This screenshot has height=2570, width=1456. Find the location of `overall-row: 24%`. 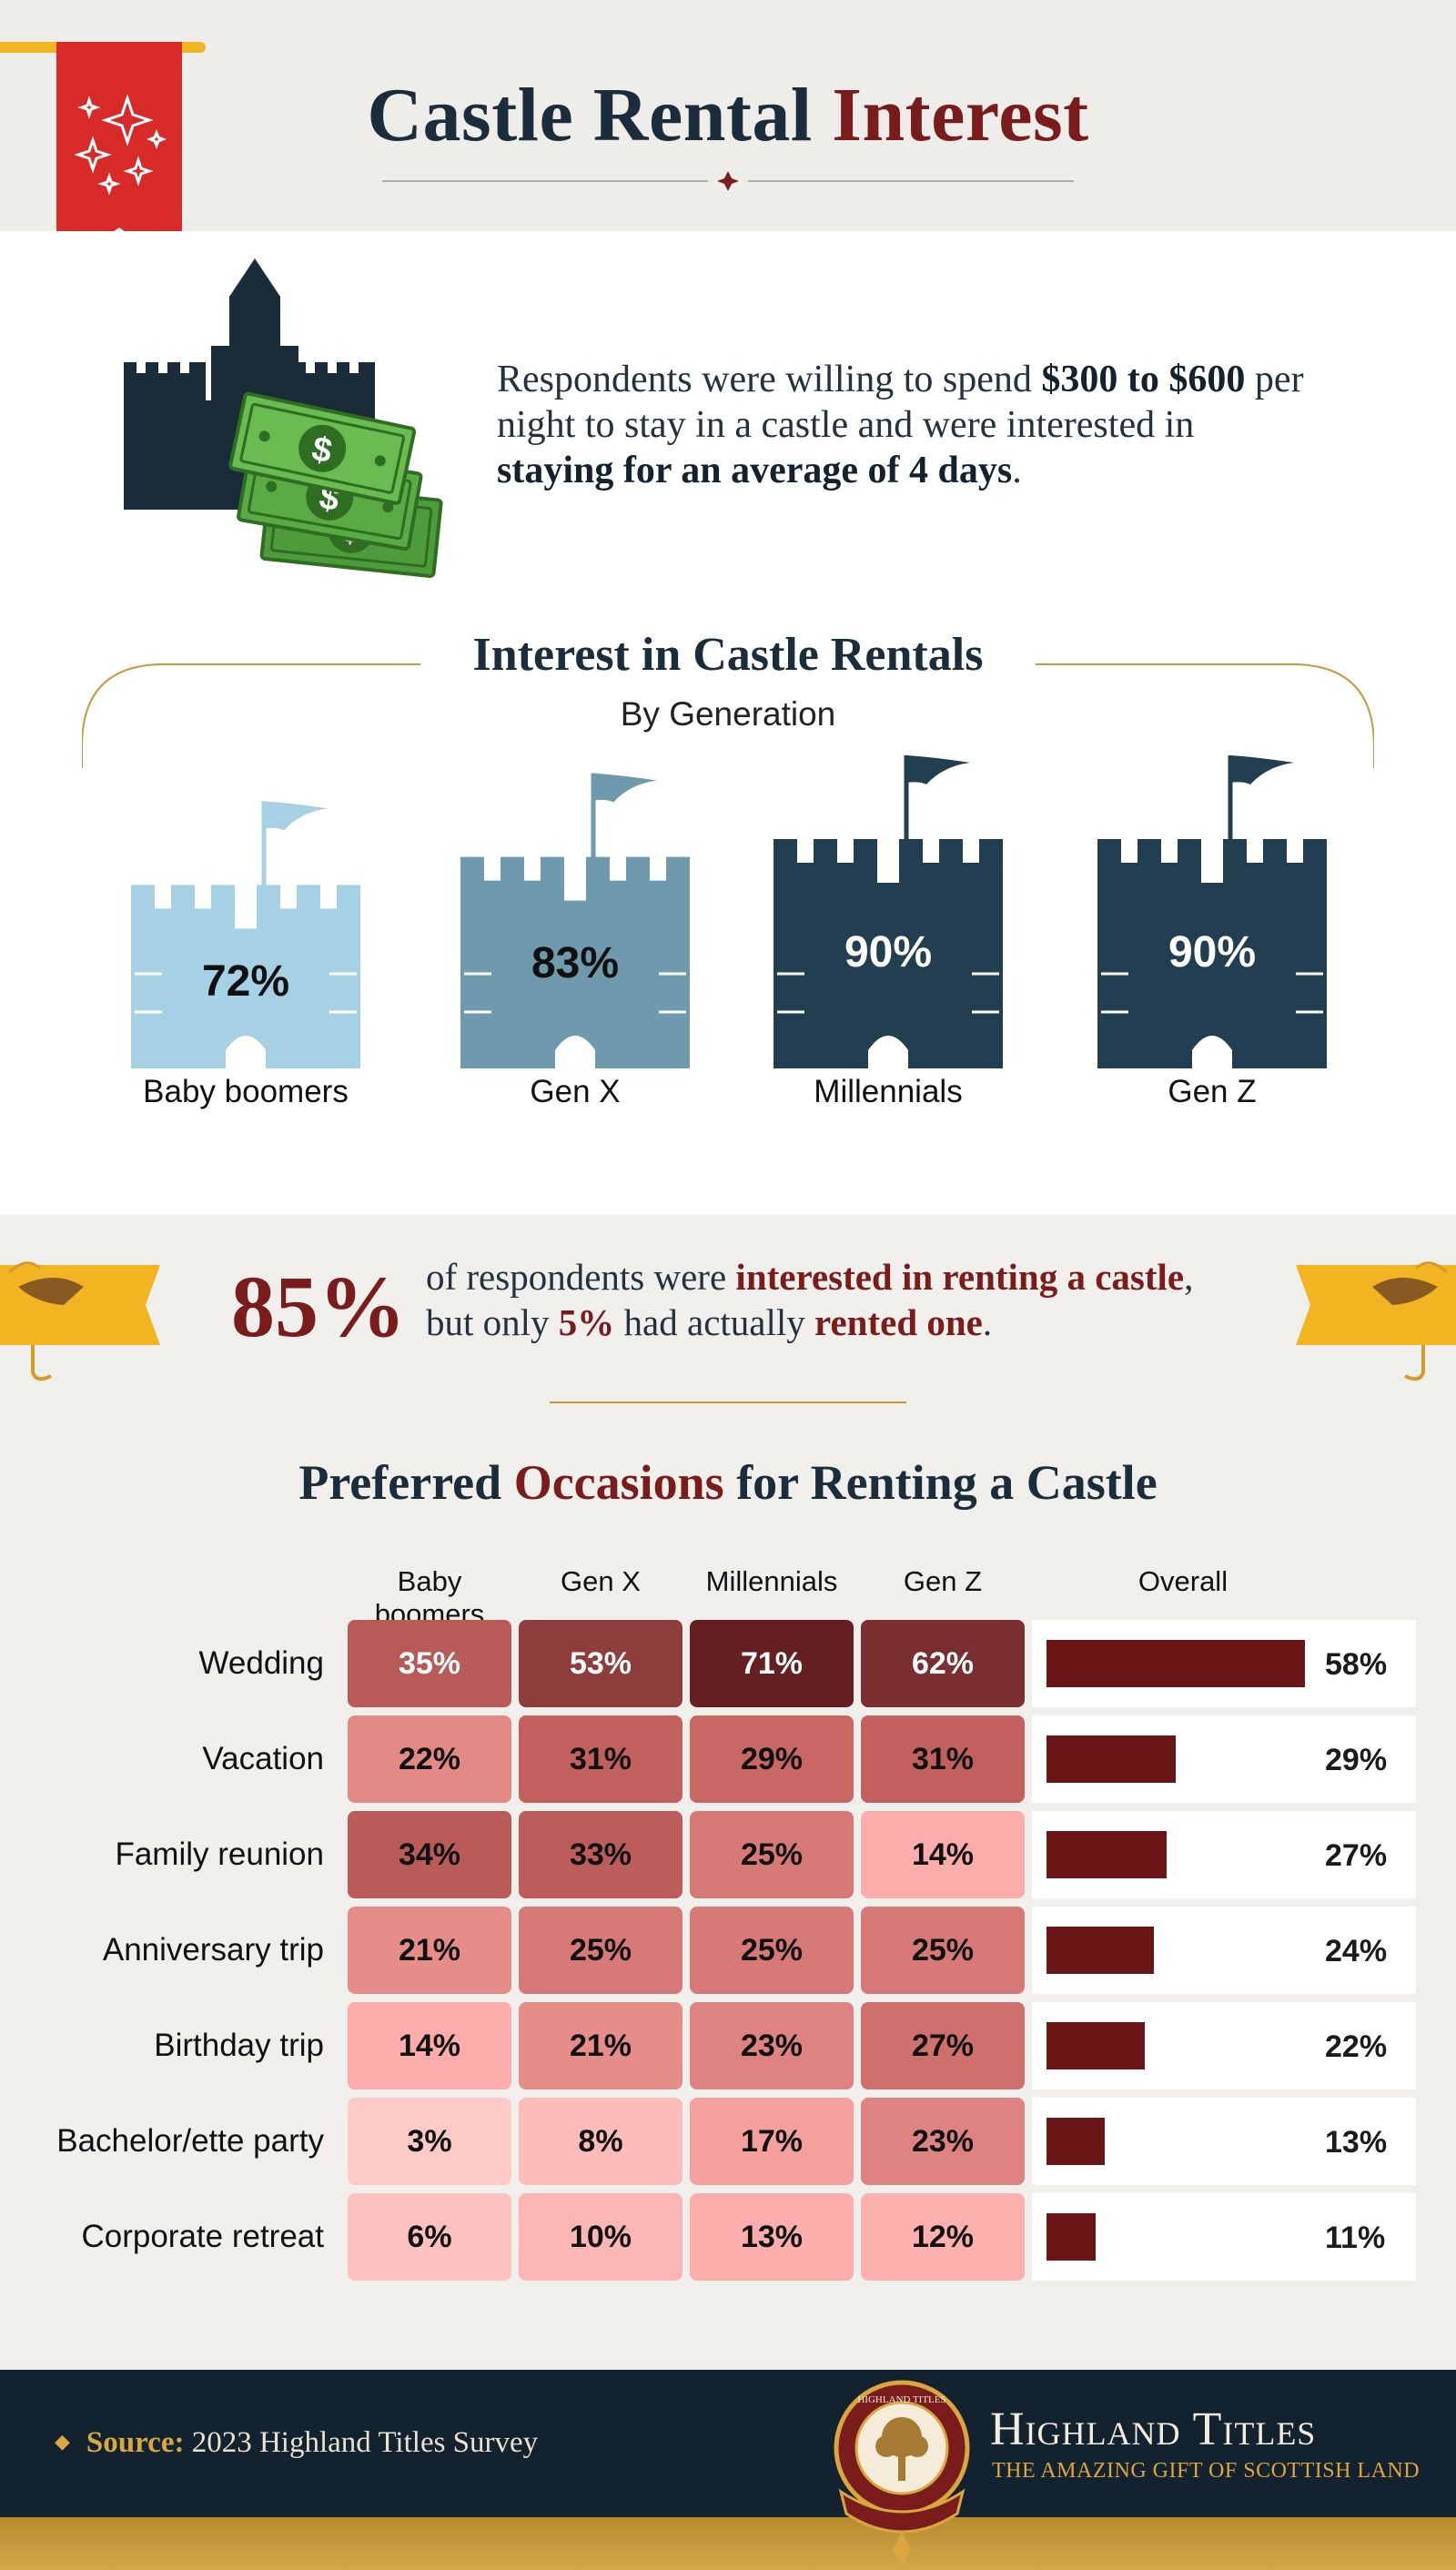

overall-row: 24% is located at coordinates (1224, 1950).